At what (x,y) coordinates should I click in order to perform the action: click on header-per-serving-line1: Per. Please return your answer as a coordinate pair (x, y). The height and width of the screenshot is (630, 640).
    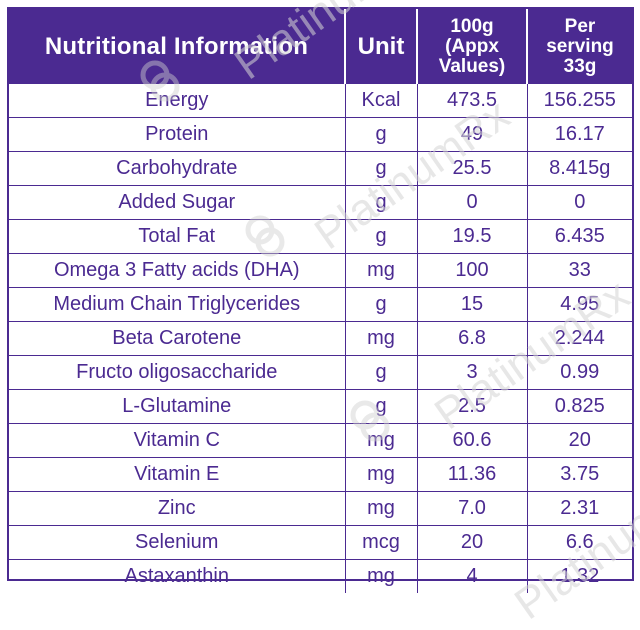
    Looking at the image, I should click on (580, 26).